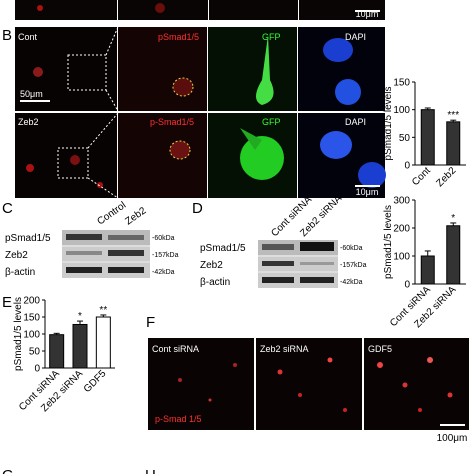  Describe the element at coordinates (172, 122) in the screenshot. I see `channel-label: p-Smad1/5` at that location.